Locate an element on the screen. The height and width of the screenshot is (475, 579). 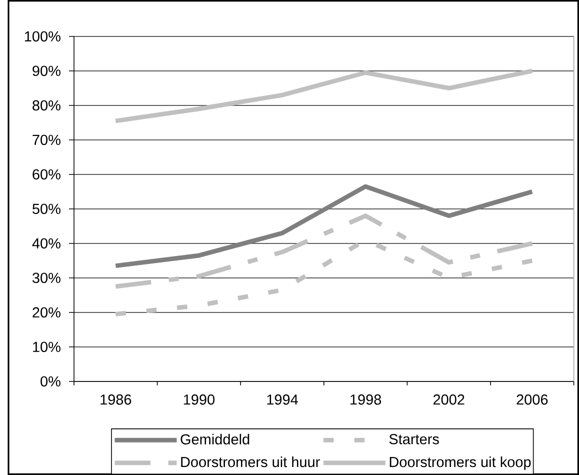
legend-label: Doorstromers uit koop is located at coordinates (460, 463).